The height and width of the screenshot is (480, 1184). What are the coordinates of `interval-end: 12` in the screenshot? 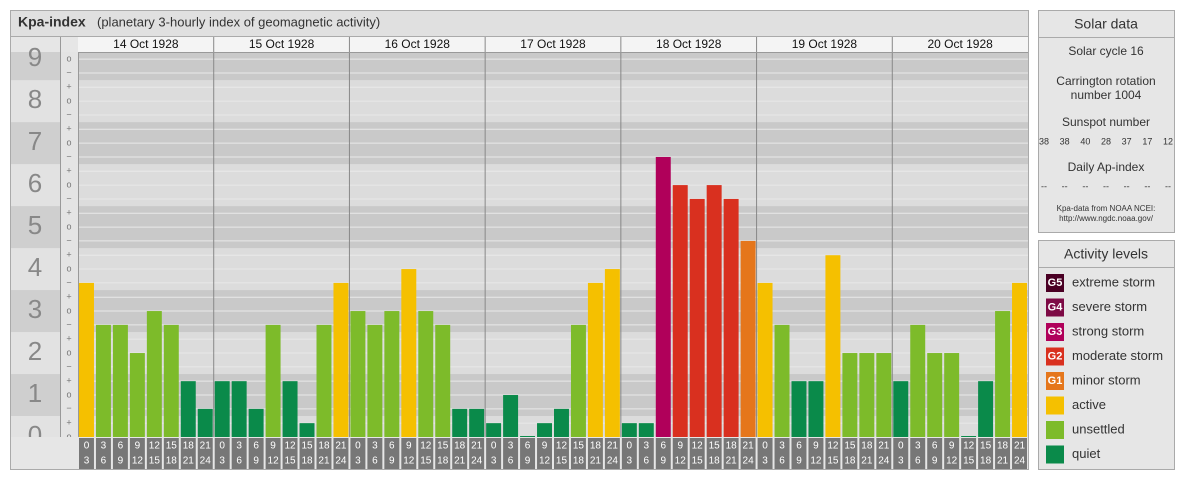 It's located at (409, 461).